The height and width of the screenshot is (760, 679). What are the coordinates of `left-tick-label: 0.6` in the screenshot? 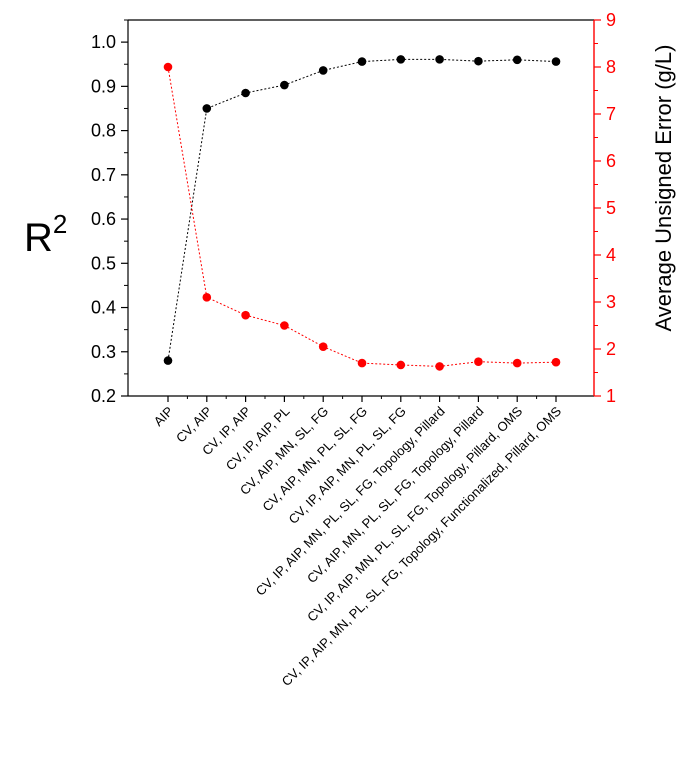 It's located at (103, 219).